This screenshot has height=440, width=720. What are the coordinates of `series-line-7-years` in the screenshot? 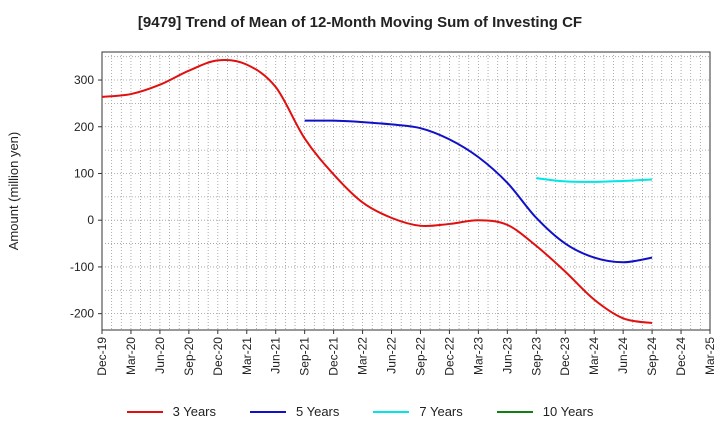 It's located at (594, 180).